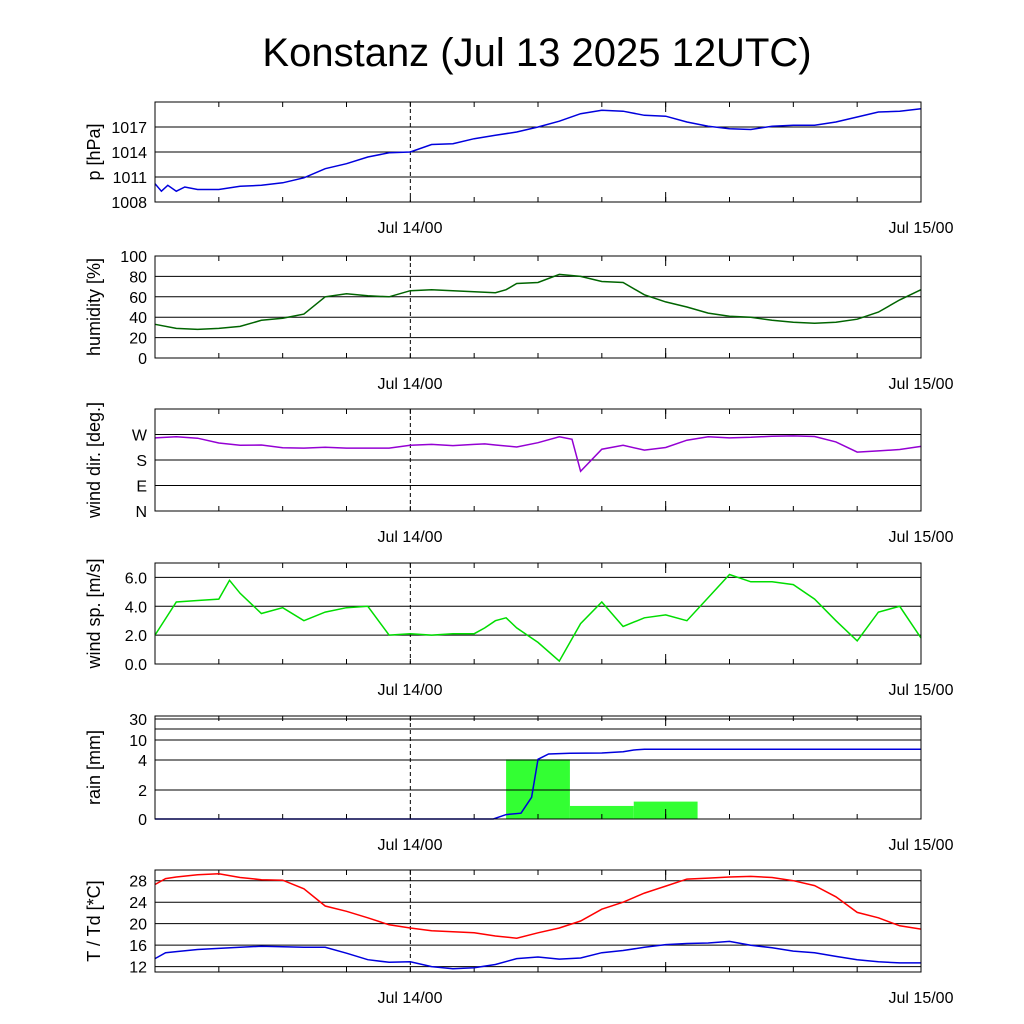  What do you see at coordinates (138, 968) in the screenshot?
I see `y-tick-label: 12` at bounding box center [138, 968].